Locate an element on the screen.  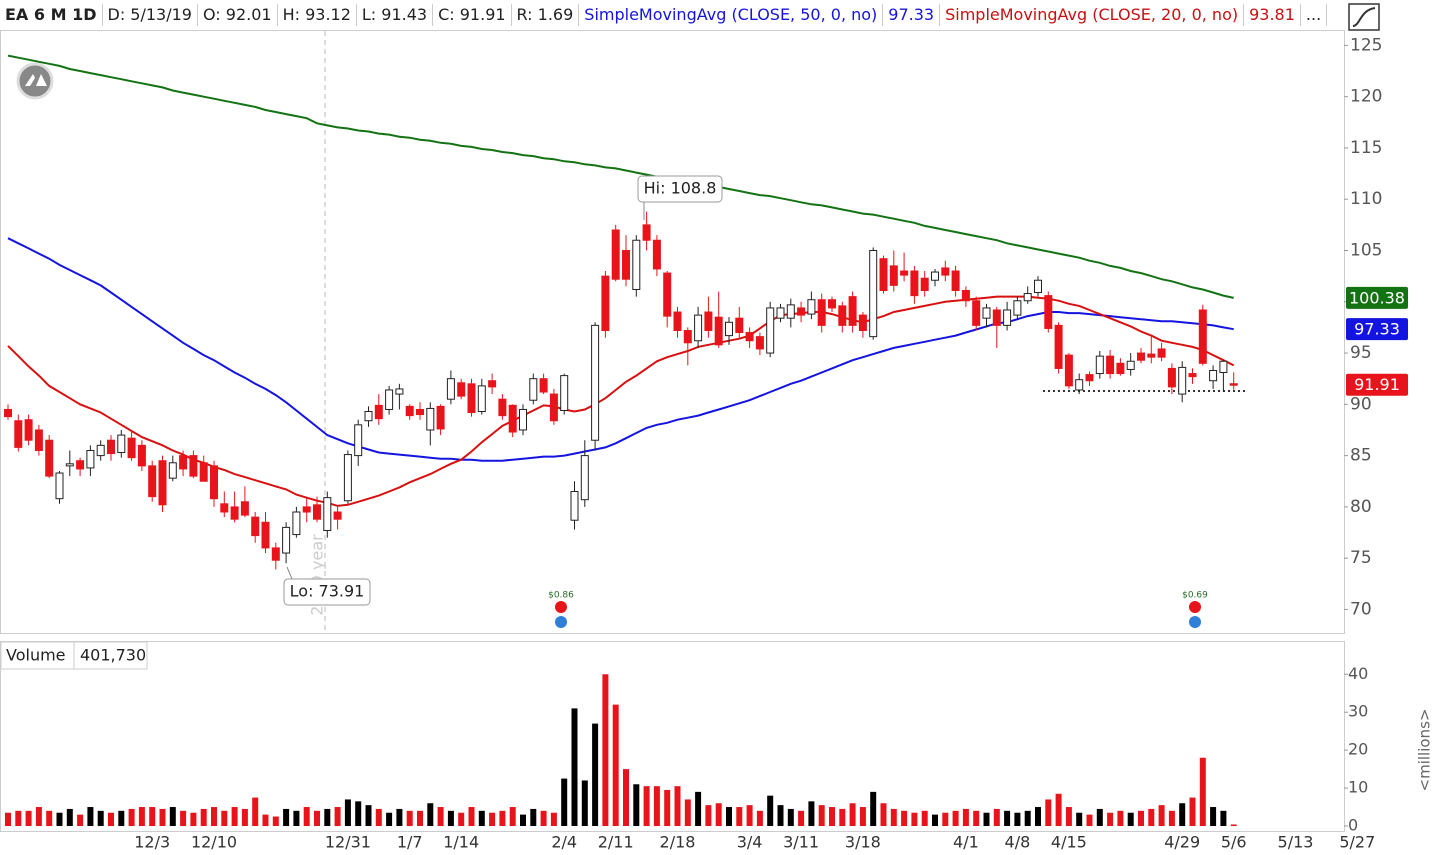
x-tick-label: 3/18 is located at coordinates (863, 842).